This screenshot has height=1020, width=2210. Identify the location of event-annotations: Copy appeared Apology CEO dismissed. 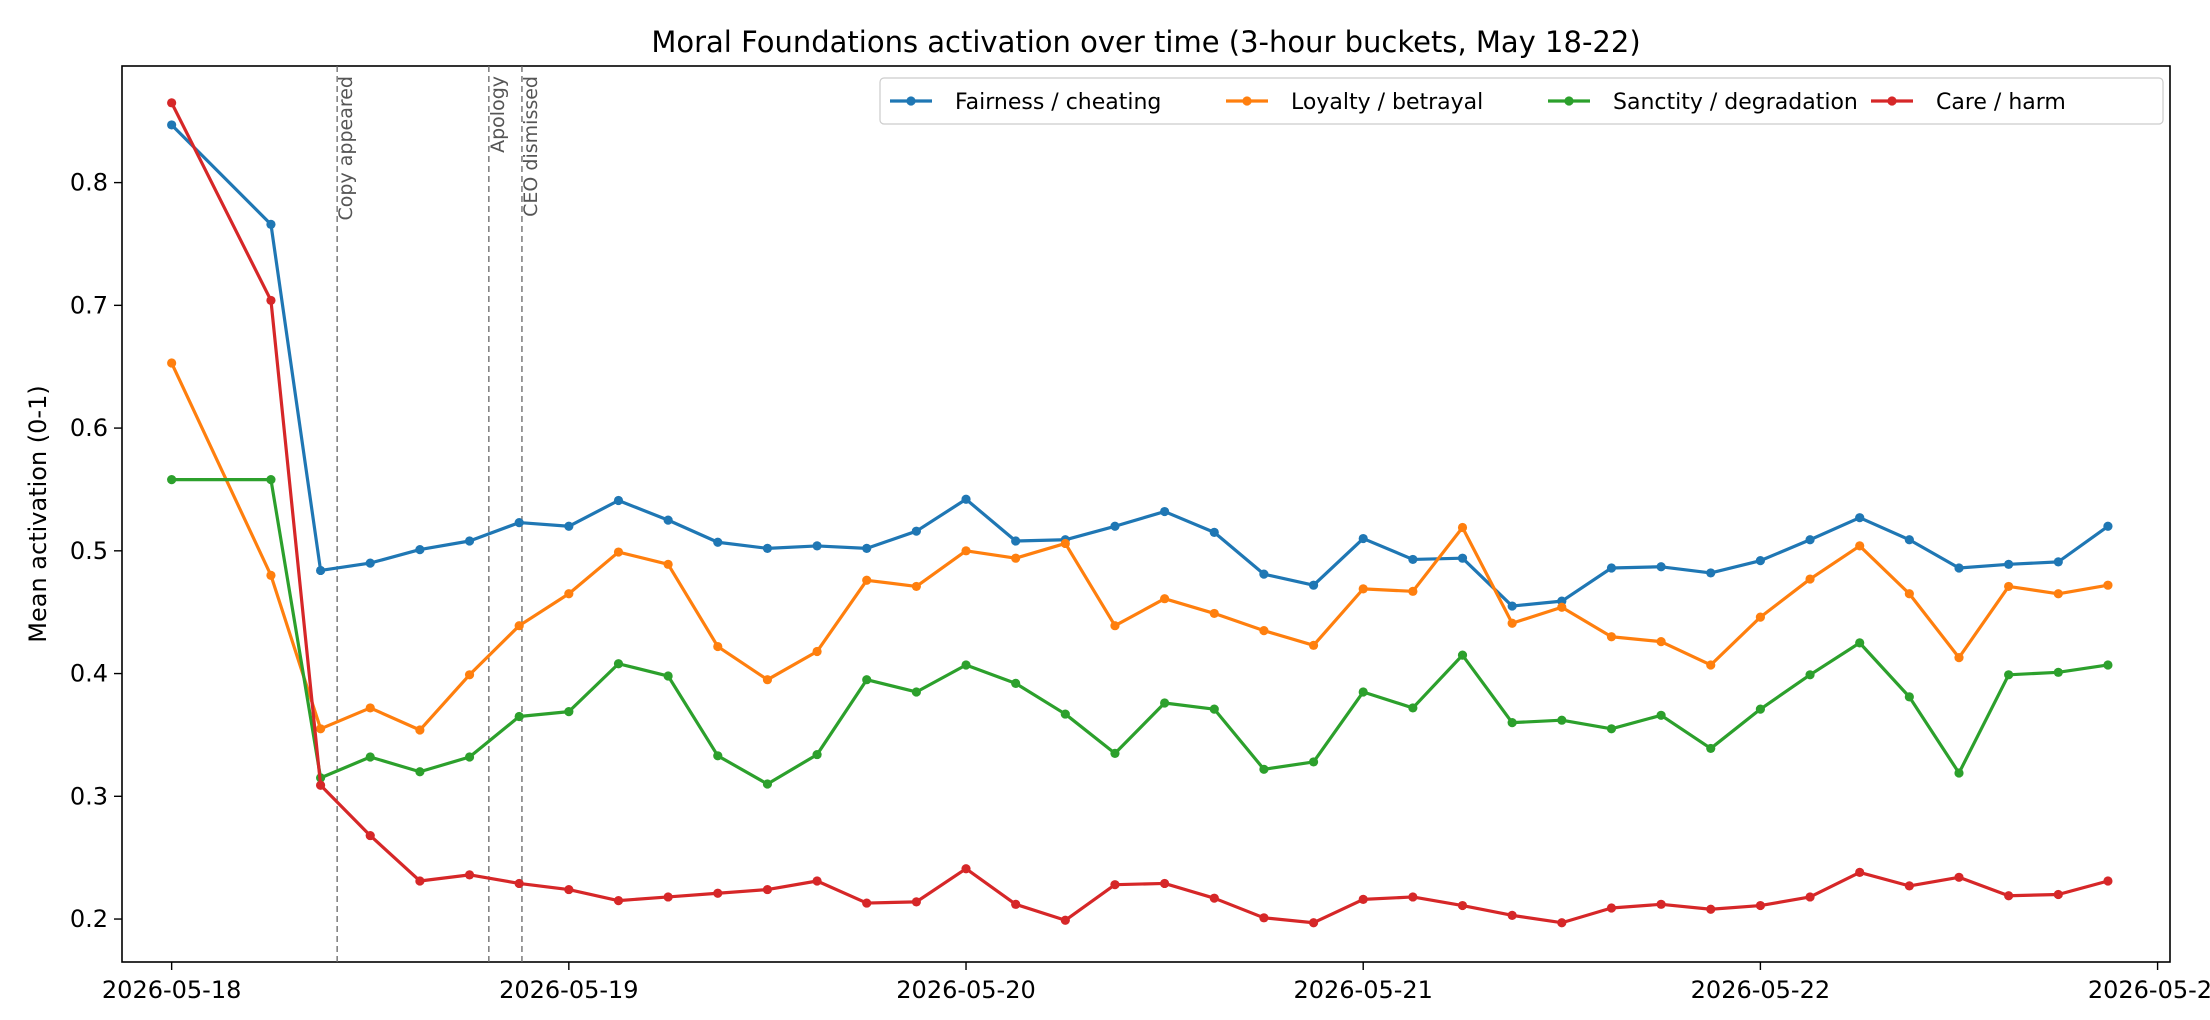
(438, 514).